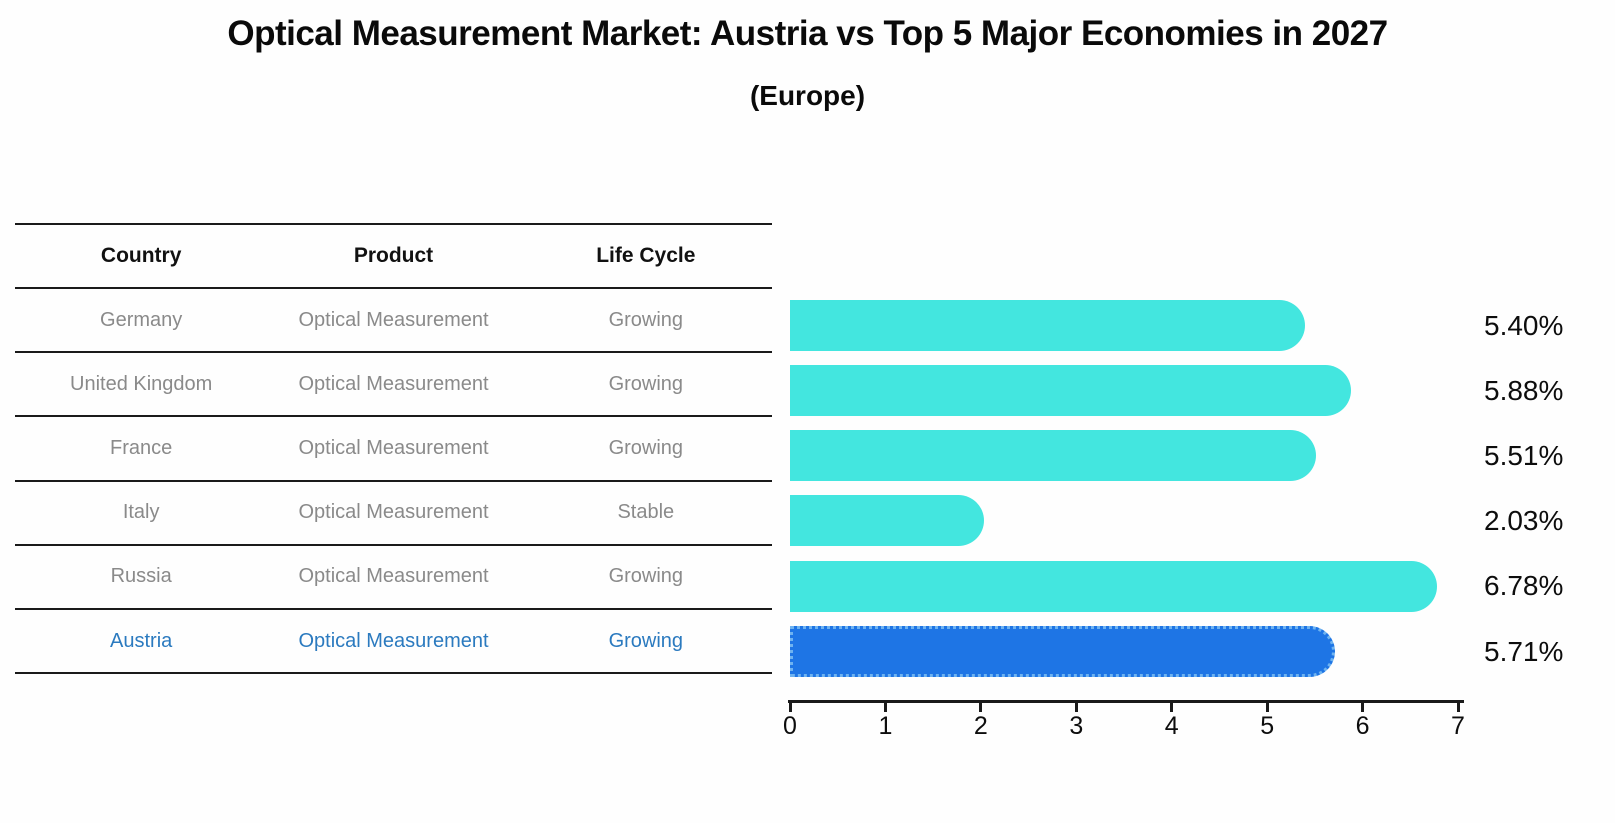 The image size is (1615, 823). Describe the element at coordinates (1126, 701) in the screenshot. I see `x-axis-line` at that location.